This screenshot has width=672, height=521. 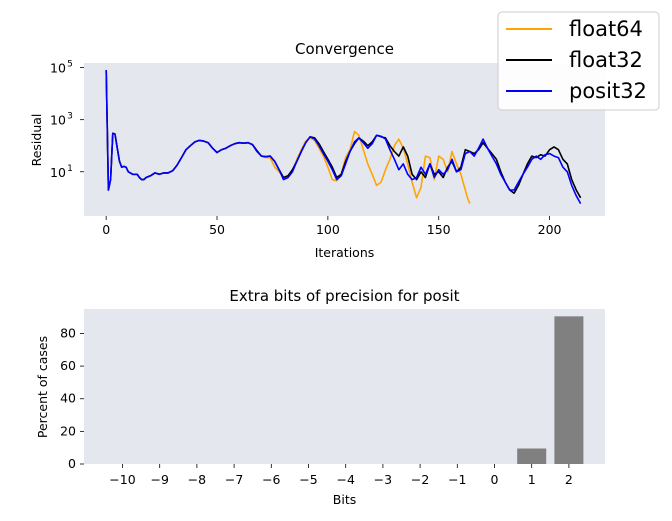 What do you see at coordinates (42, 387) in the screenshot?
I see `precision-y-axis-label: Percent of cases` at bounding box center [42, 387].